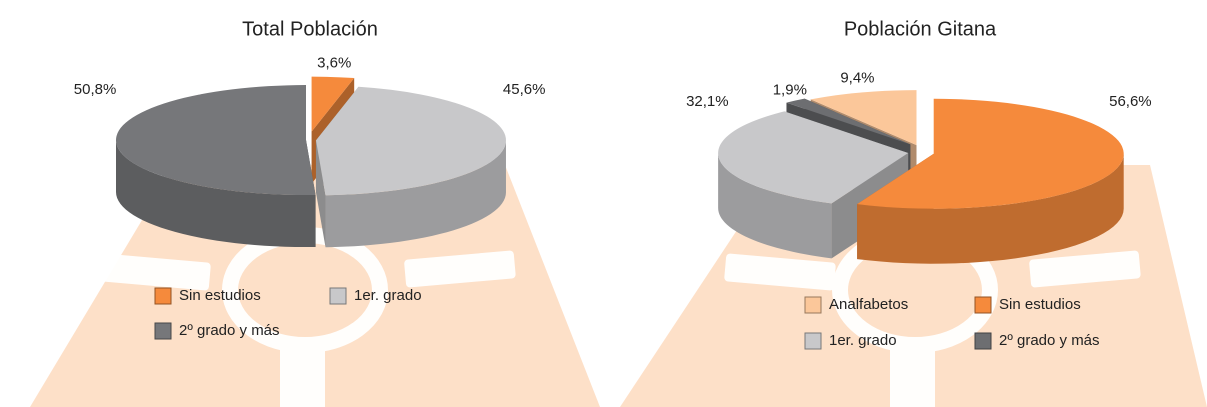  Describe the element at coordinates (320, 194) in the screenshot. I see `slice-cut-face` at that location.